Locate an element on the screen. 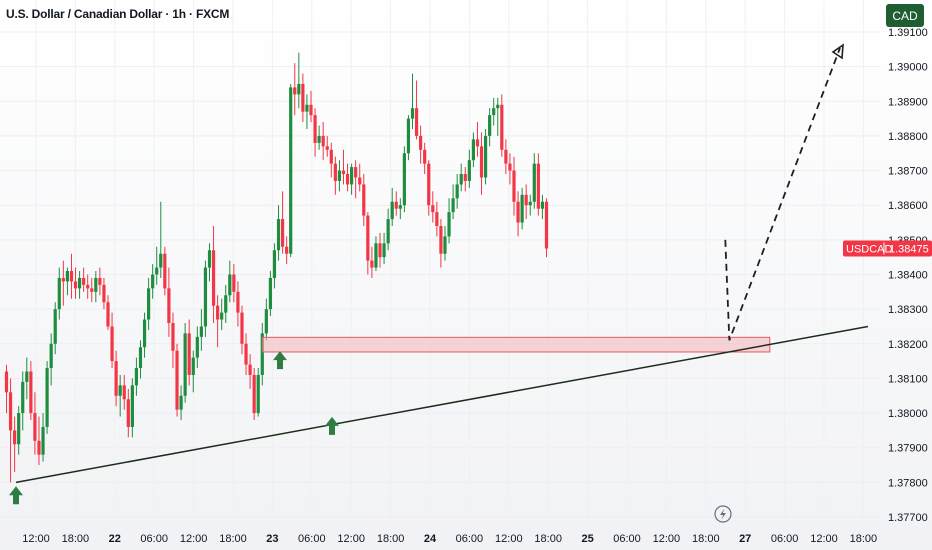 This screenshot has height=550, width=932. price-tag-value: 1.38475 is located at coordinates (909, 250).